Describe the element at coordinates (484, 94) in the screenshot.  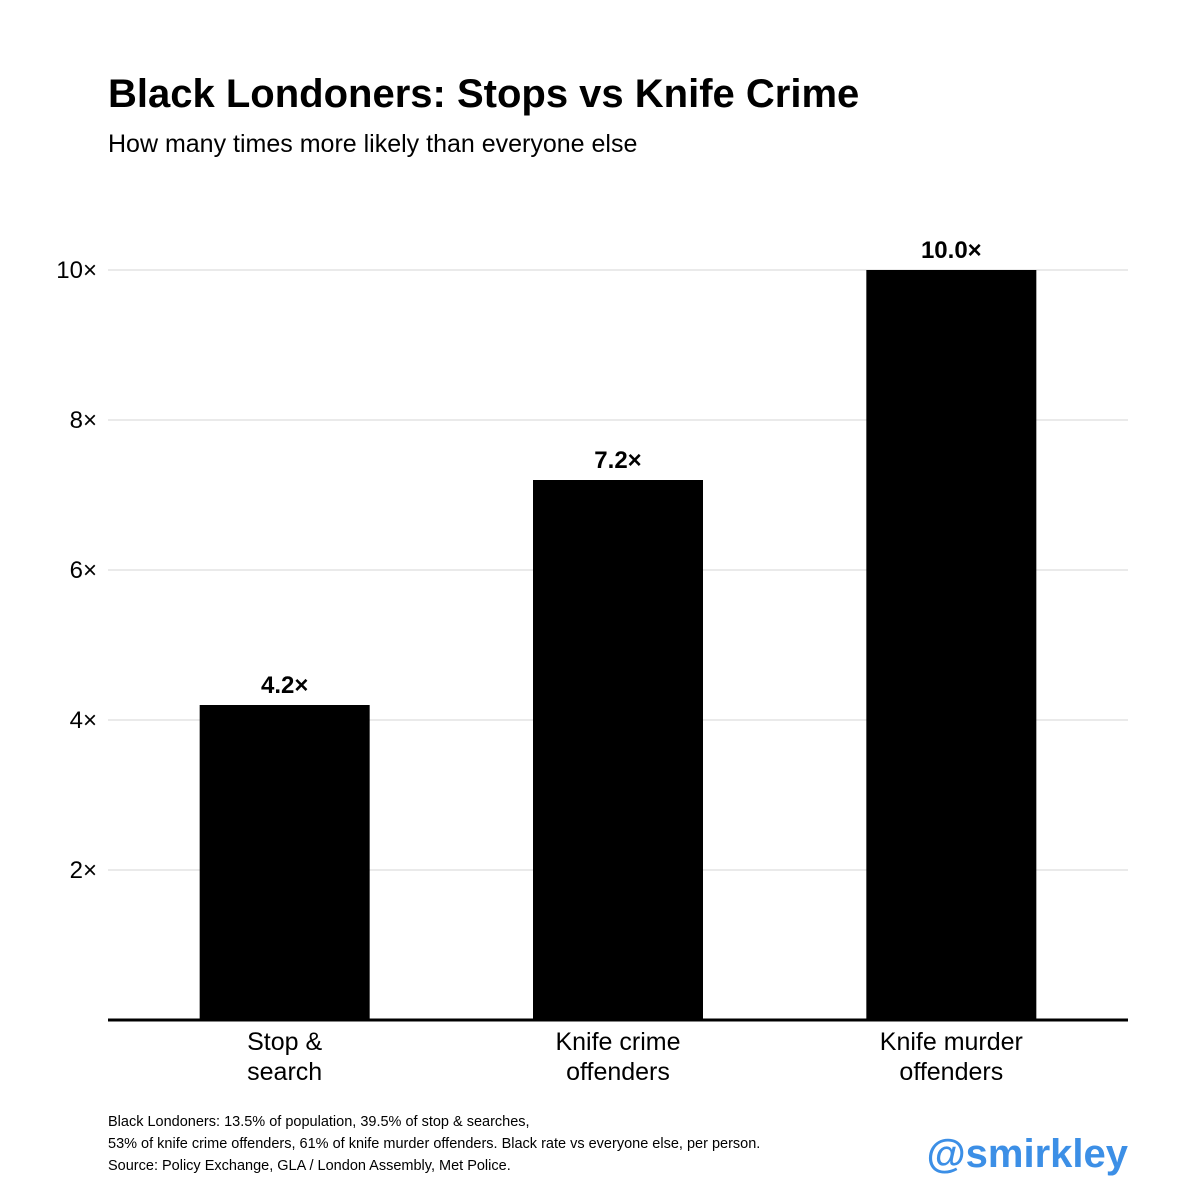
I see `chart-title: Black Londoners: Stops vs Knife Crime` at that location.